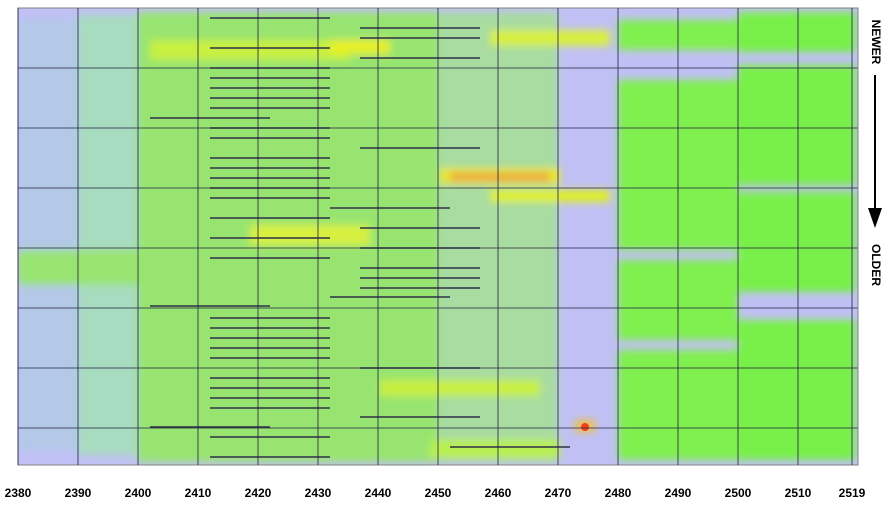 The width and height of the screenshot is (888, 511). I want to click on x-tick-label: 2420, so click(258, 493).